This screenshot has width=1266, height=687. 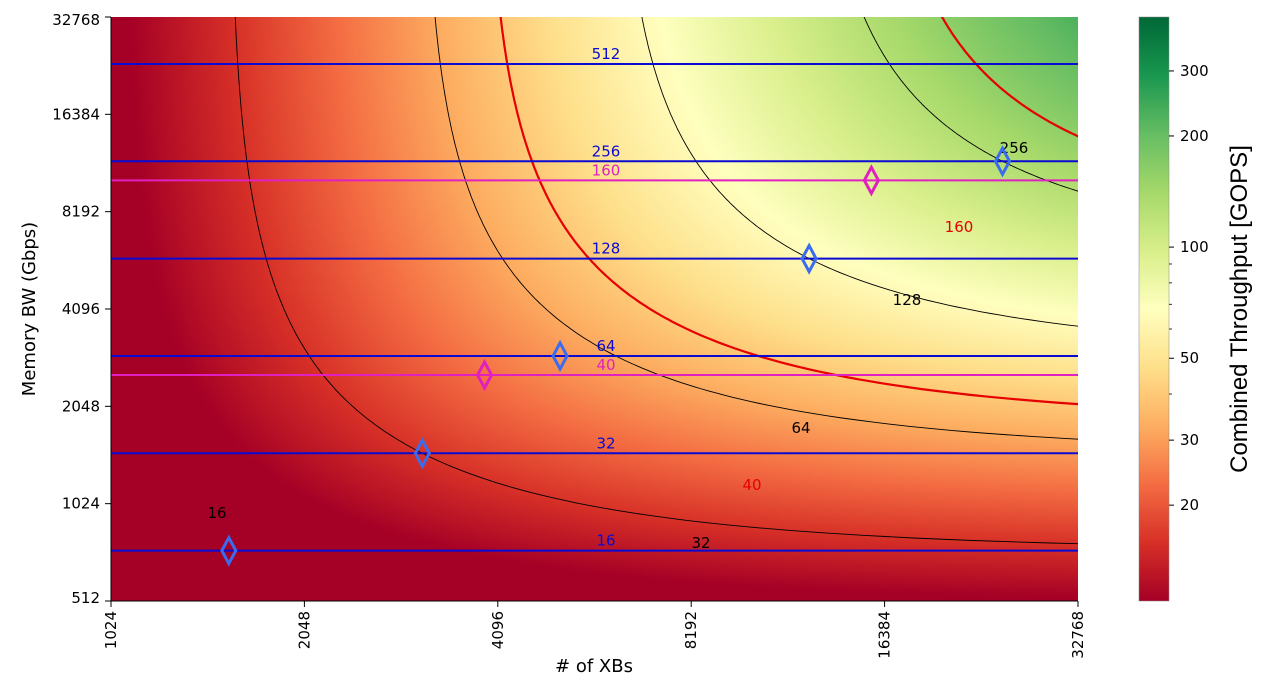 What do you see at coordinates (606, 151) in the screenshot?
I see `bw-line-label-256: 256` at bounding box center [606, 151].